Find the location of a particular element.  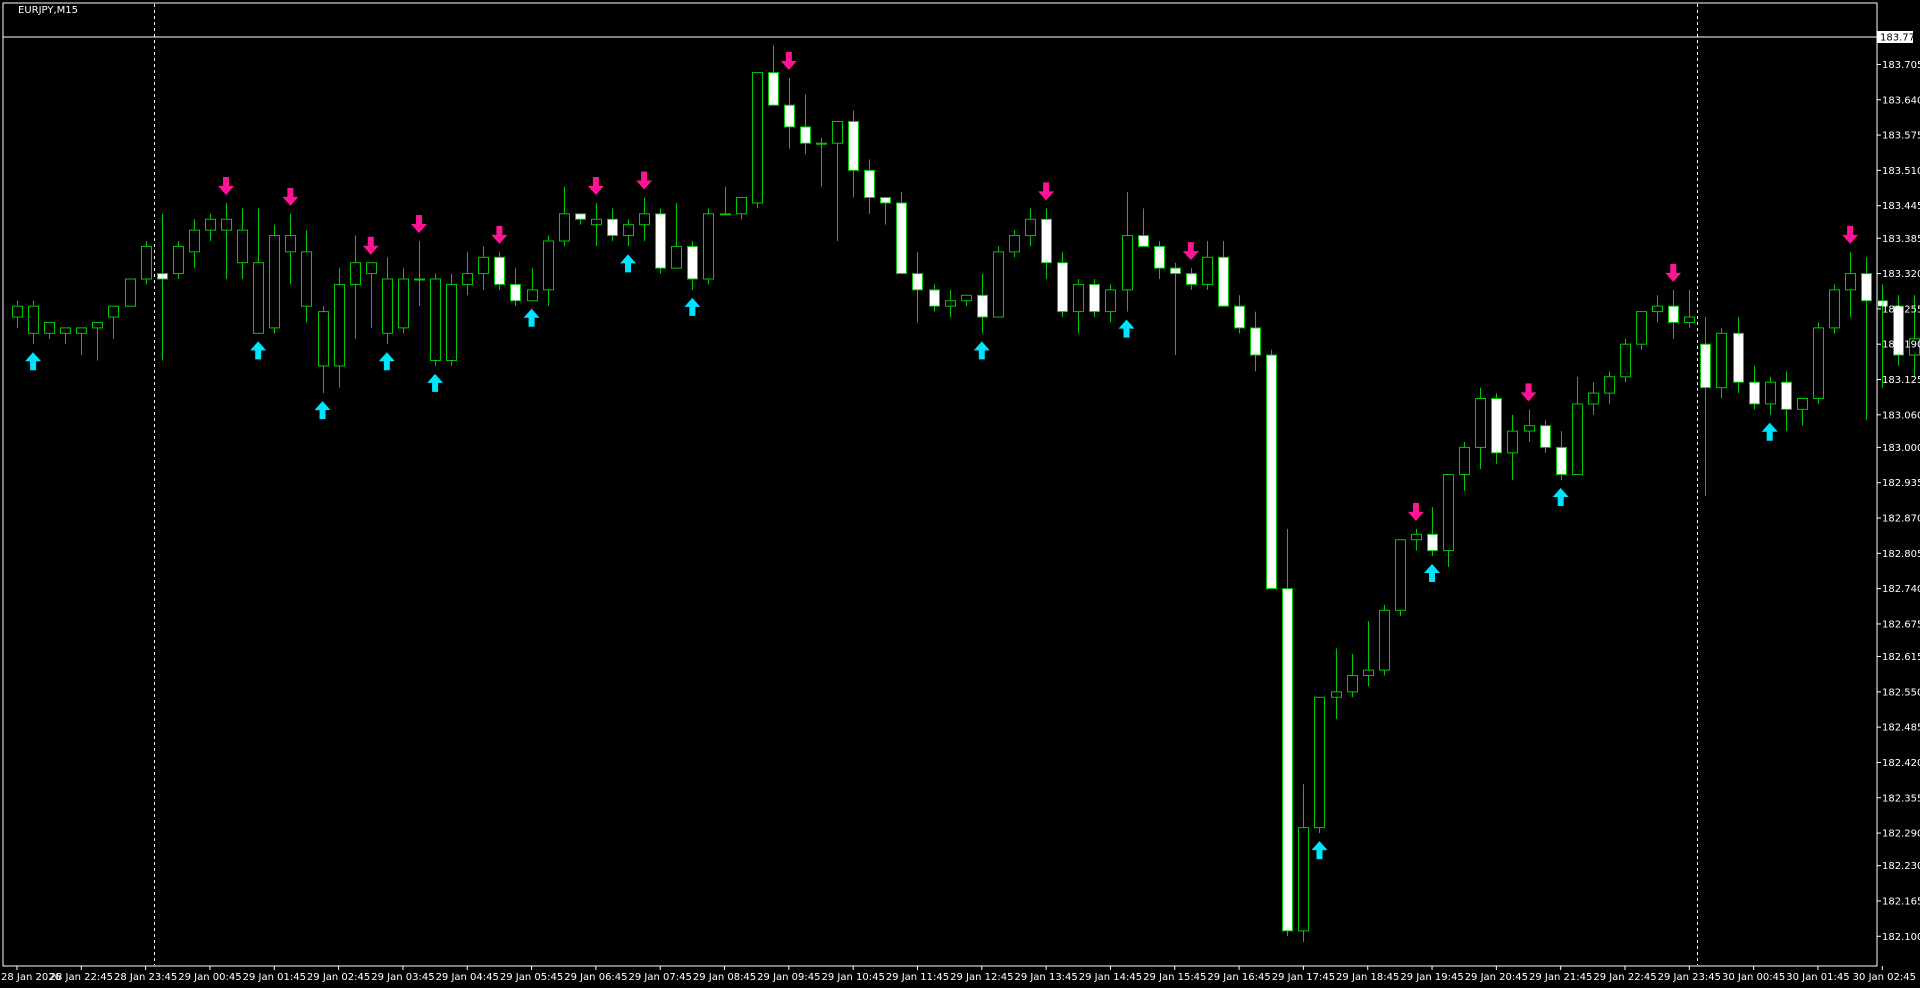

price-tick-label: 182.550 is located at coordinates (1901, 692).